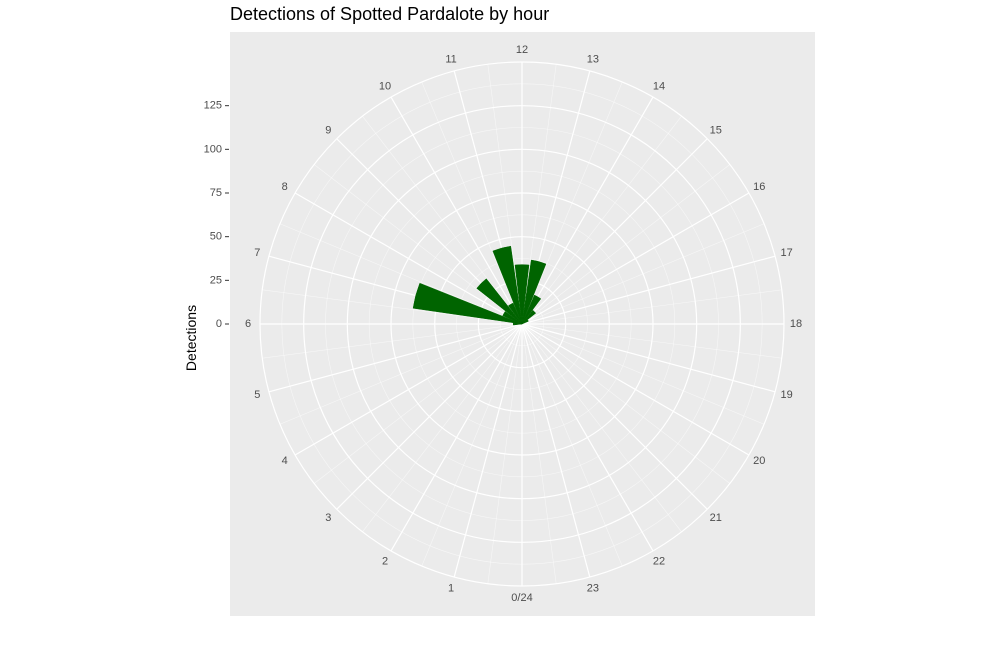 This screenshot has width=1000, height=651. I want to click on theta-label-19: 19, so click(787, 395).